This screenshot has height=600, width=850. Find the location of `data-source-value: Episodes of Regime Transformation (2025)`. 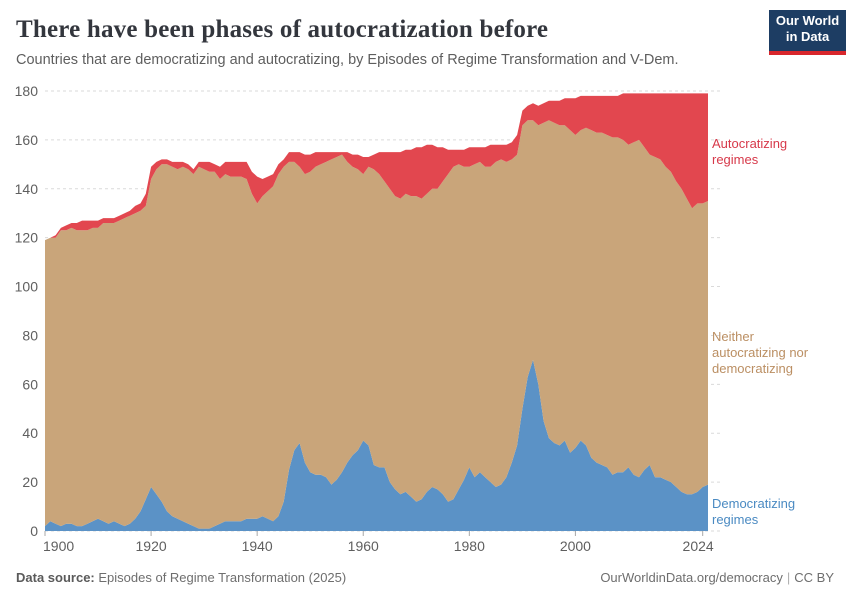

data-source-value: Episodes of Regime Transformation (2025) is located at coordinates (222, 577).